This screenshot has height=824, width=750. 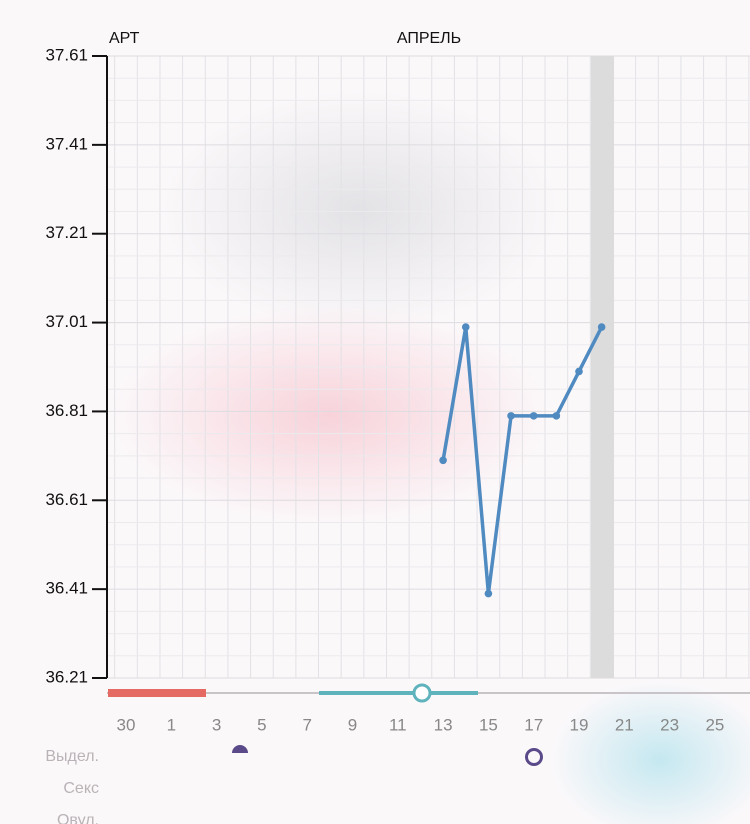 What do you see at coordinates (714, 724) in the screenshot?
I see `x-tick-label: 25` at bounding box center [714, 724].